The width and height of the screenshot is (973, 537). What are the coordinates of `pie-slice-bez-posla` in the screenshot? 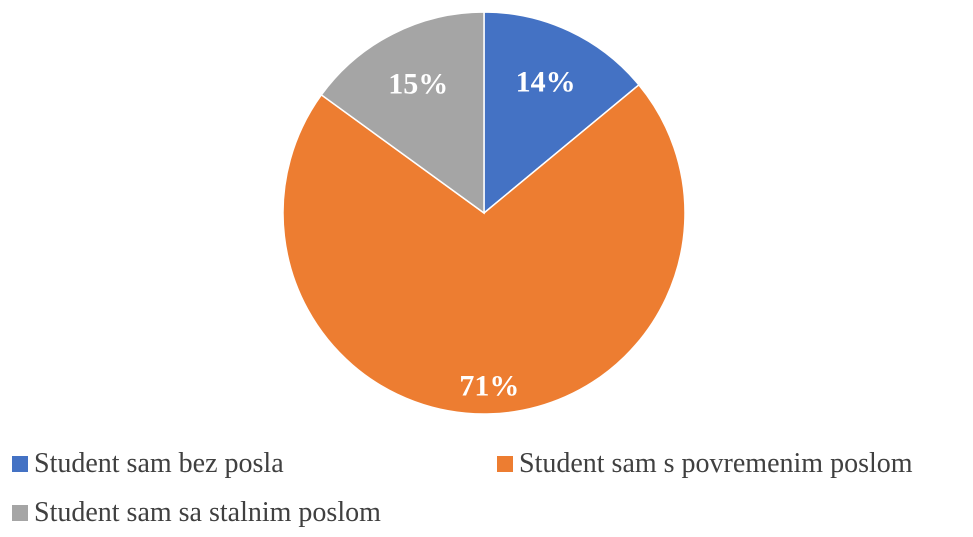 It's located at (561, 113).